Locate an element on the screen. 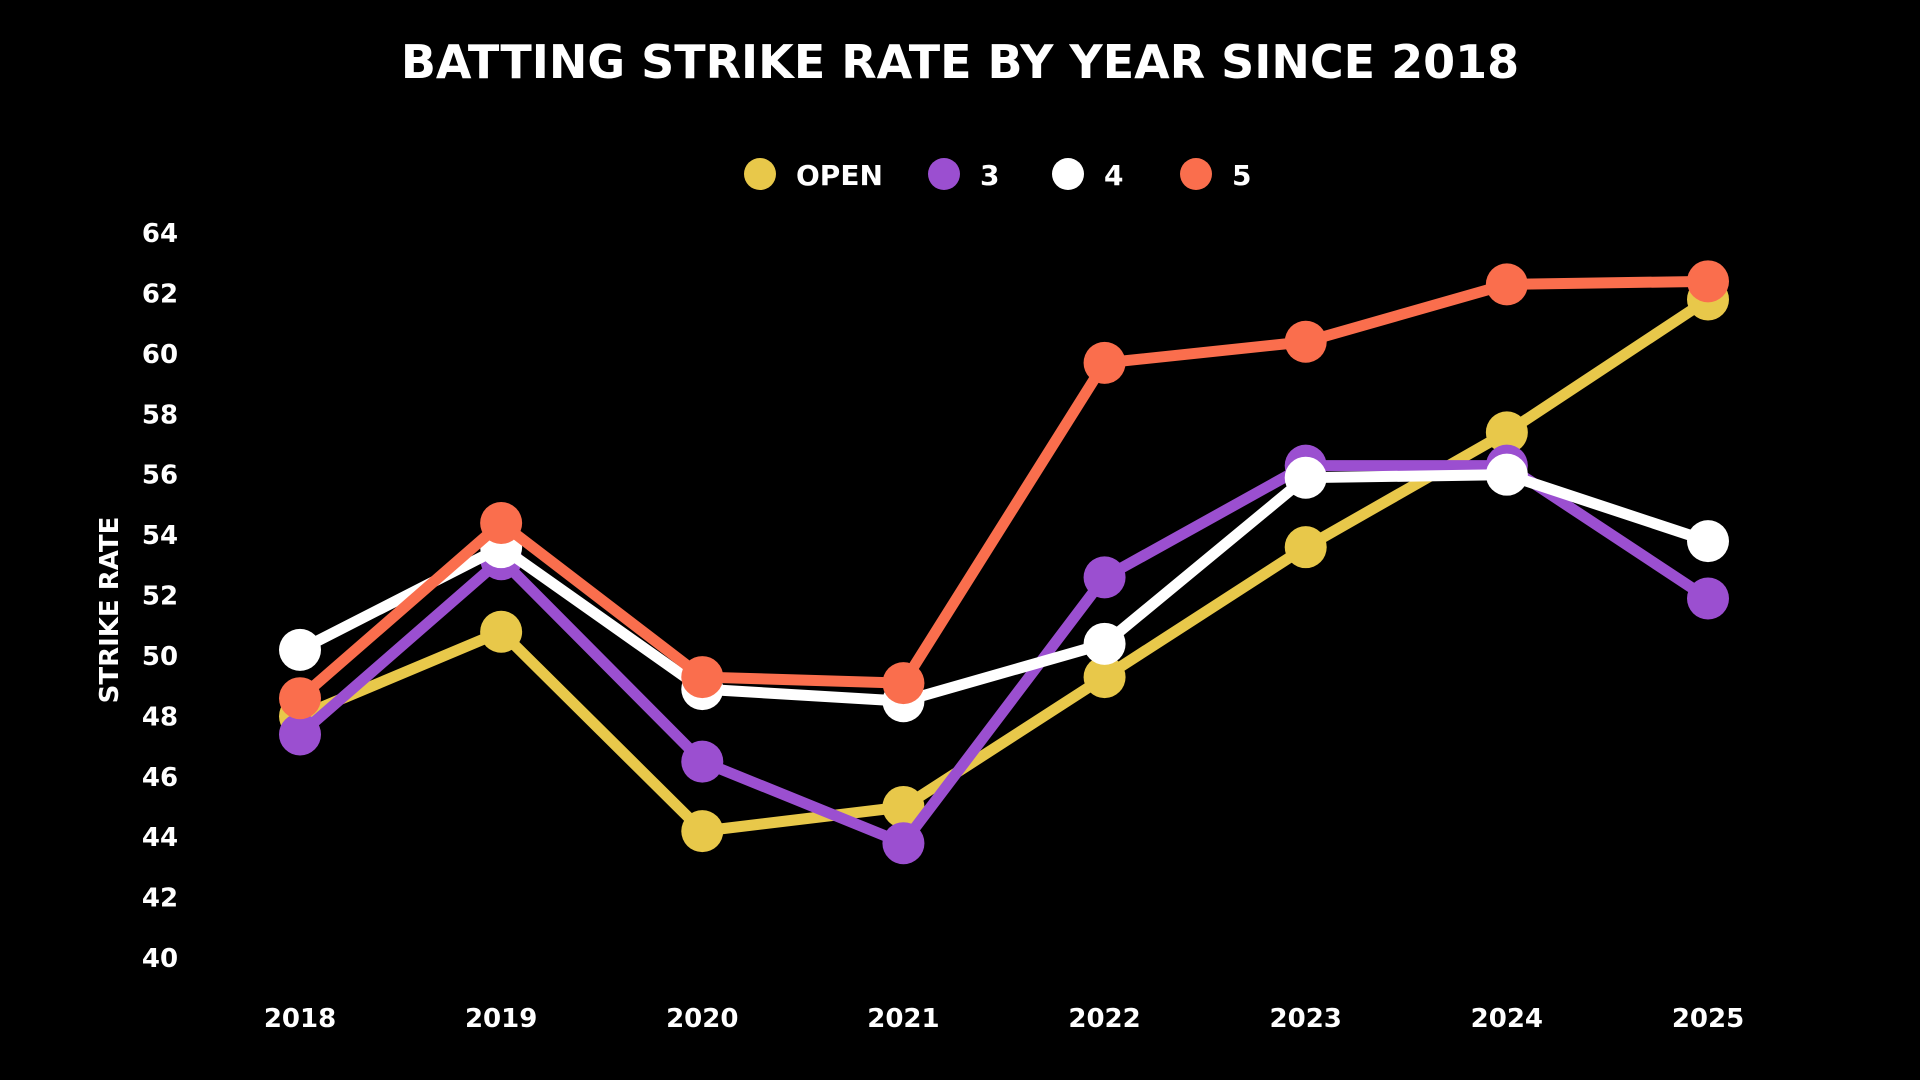  legend-label: 3 is located at coordinates (989, 175).